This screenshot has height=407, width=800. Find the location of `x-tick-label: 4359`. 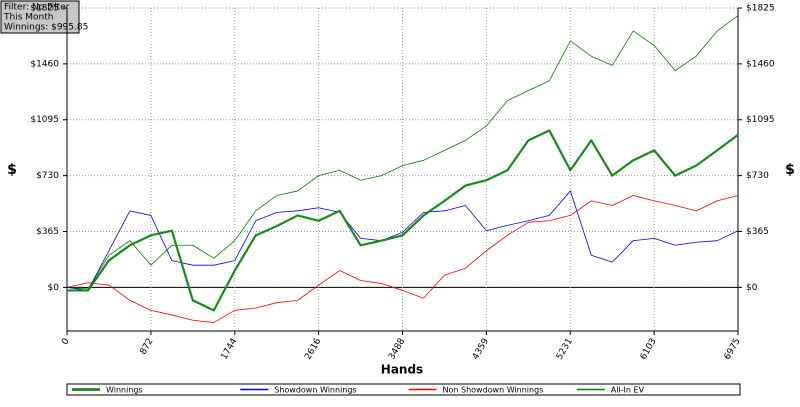

x-tick-label: 4359 is located at coordinates (481, 349).